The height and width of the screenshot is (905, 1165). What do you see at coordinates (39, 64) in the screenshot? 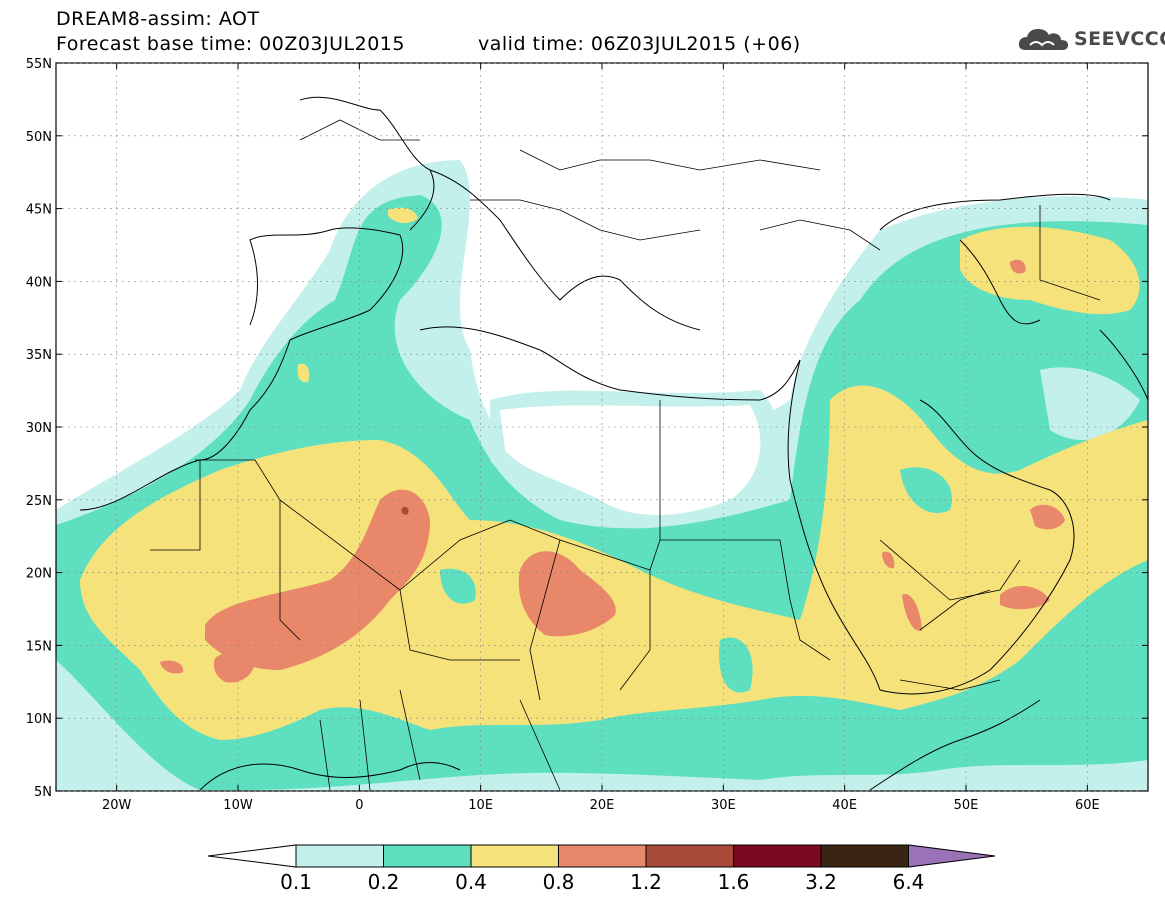
I see `lat-label: 55N` at bounding box center [39, 64].